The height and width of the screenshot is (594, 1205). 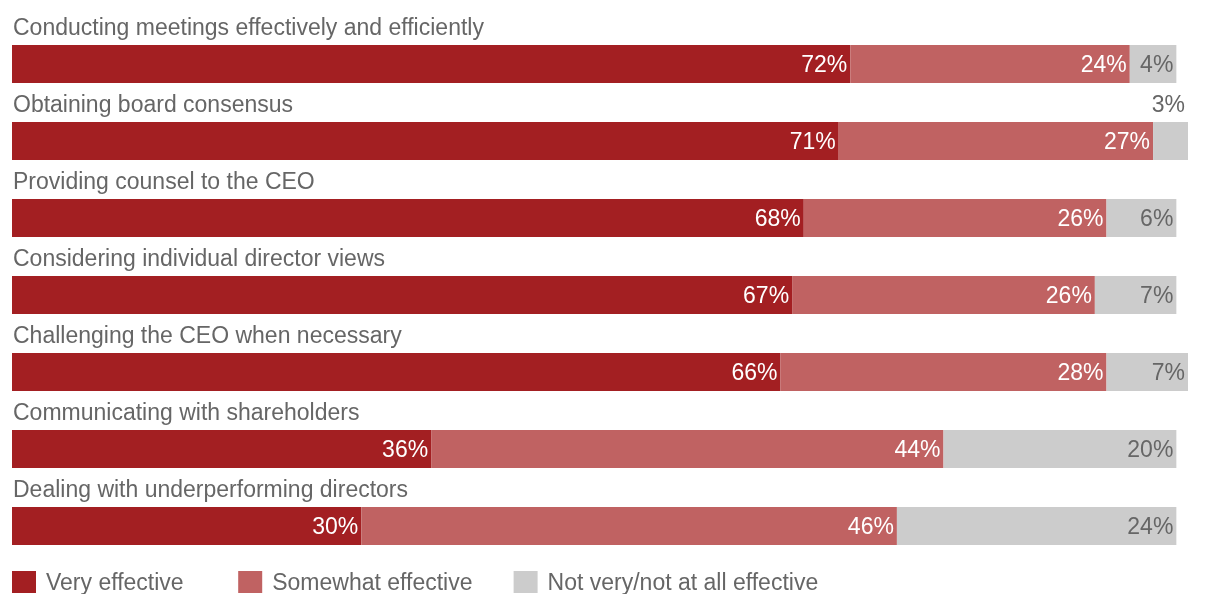 I want to click on y-tick-label: Communicating with shareholders, so click(x=186, y=412).